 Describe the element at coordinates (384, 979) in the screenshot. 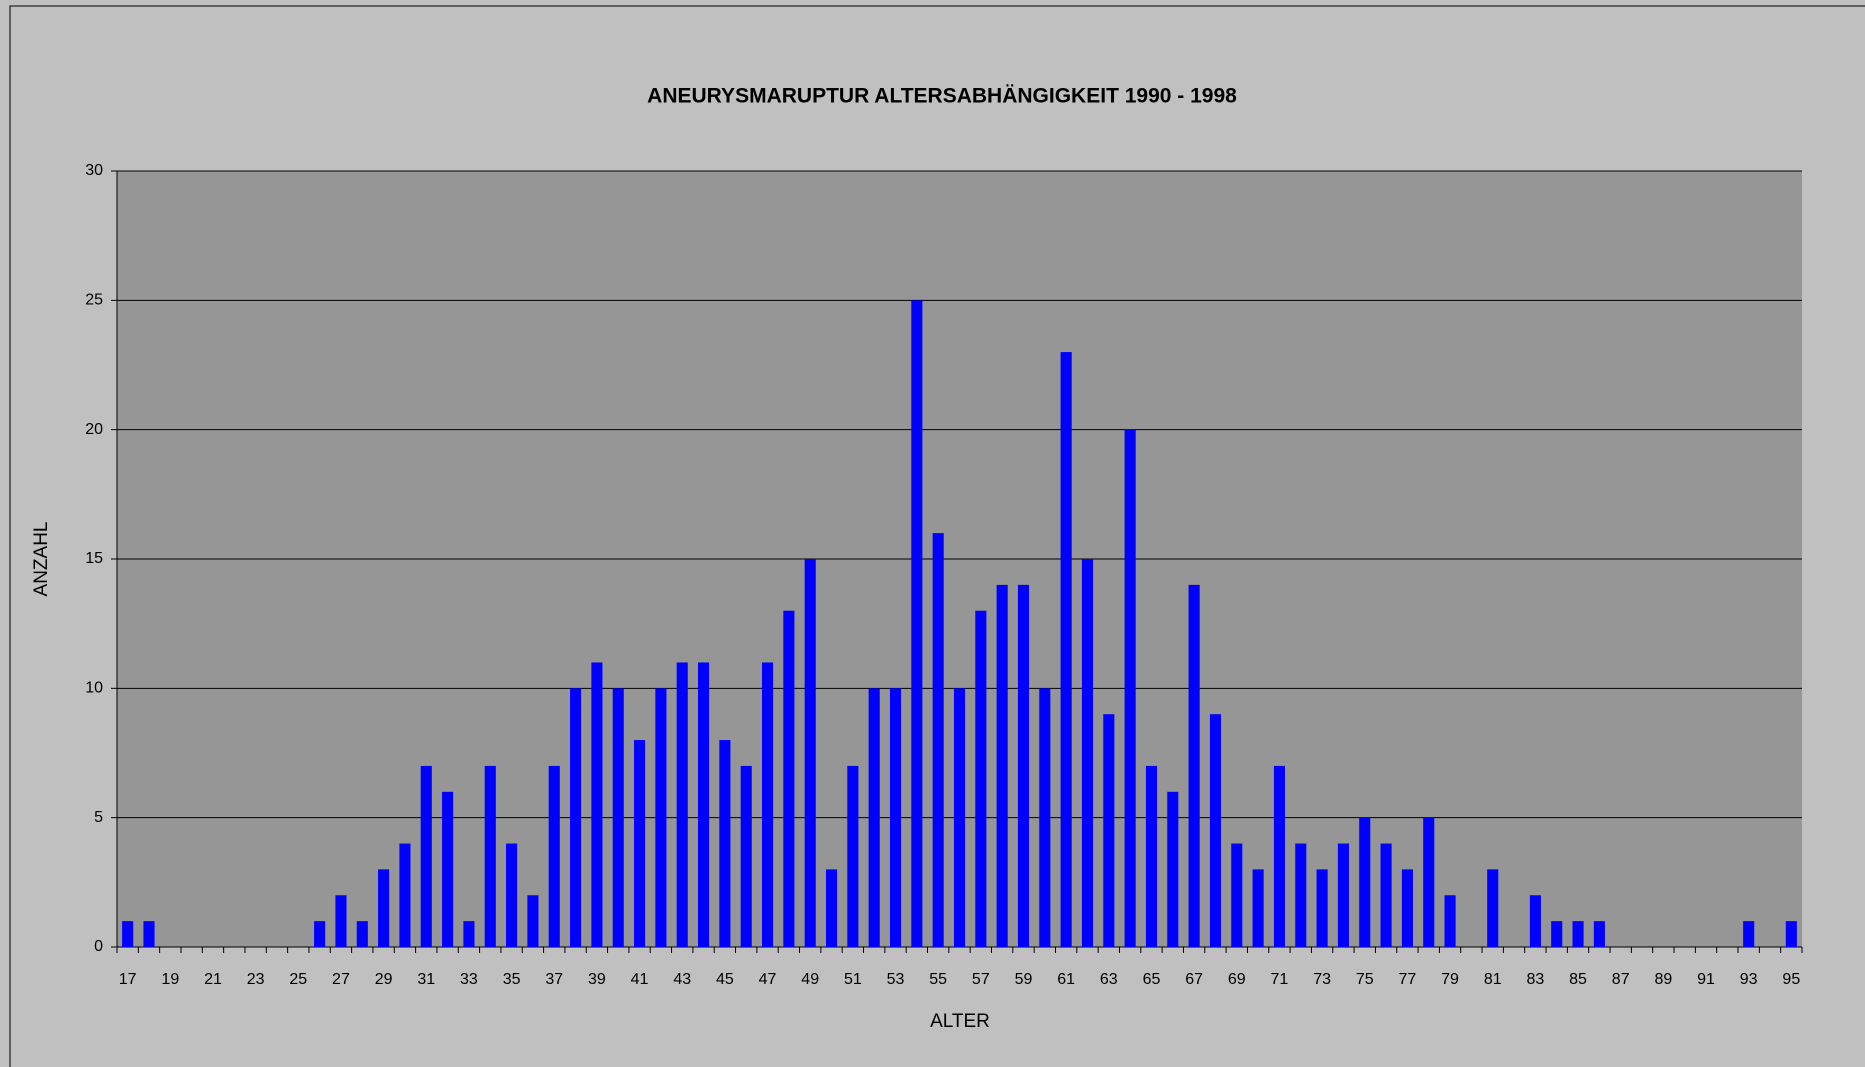

I see `x-tick-label: 29` at that location.